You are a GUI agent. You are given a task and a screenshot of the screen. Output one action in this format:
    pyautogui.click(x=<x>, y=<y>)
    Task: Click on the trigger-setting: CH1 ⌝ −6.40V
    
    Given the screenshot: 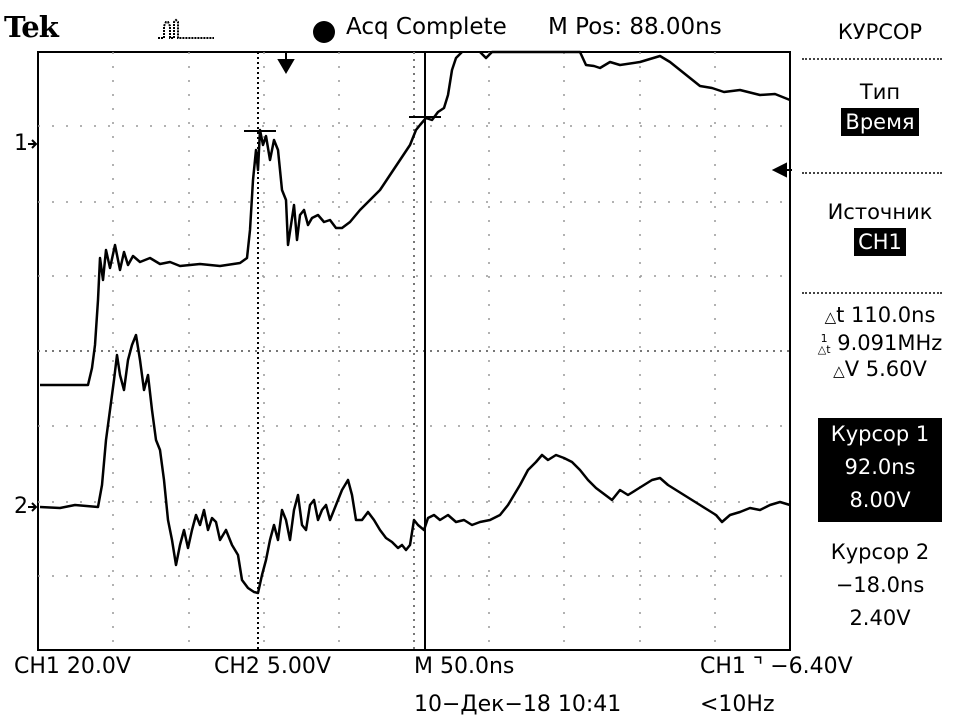 What is the action you would take?
    pyautogui.click(x=776, y=666)
    